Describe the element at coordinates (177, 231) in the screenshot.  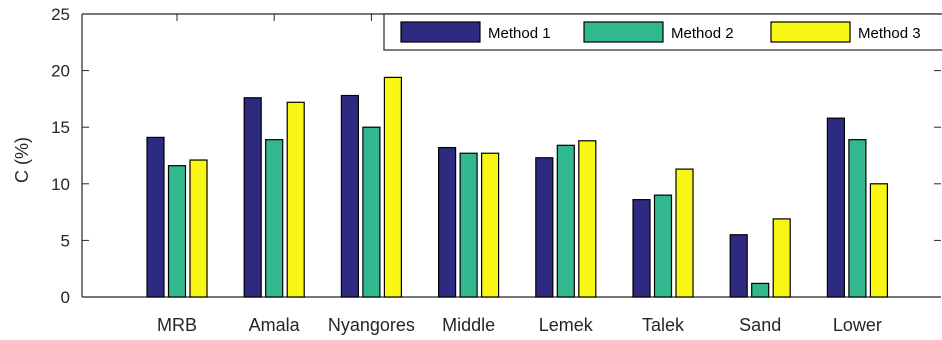
I see `bar-method-2-mrb` at that location.